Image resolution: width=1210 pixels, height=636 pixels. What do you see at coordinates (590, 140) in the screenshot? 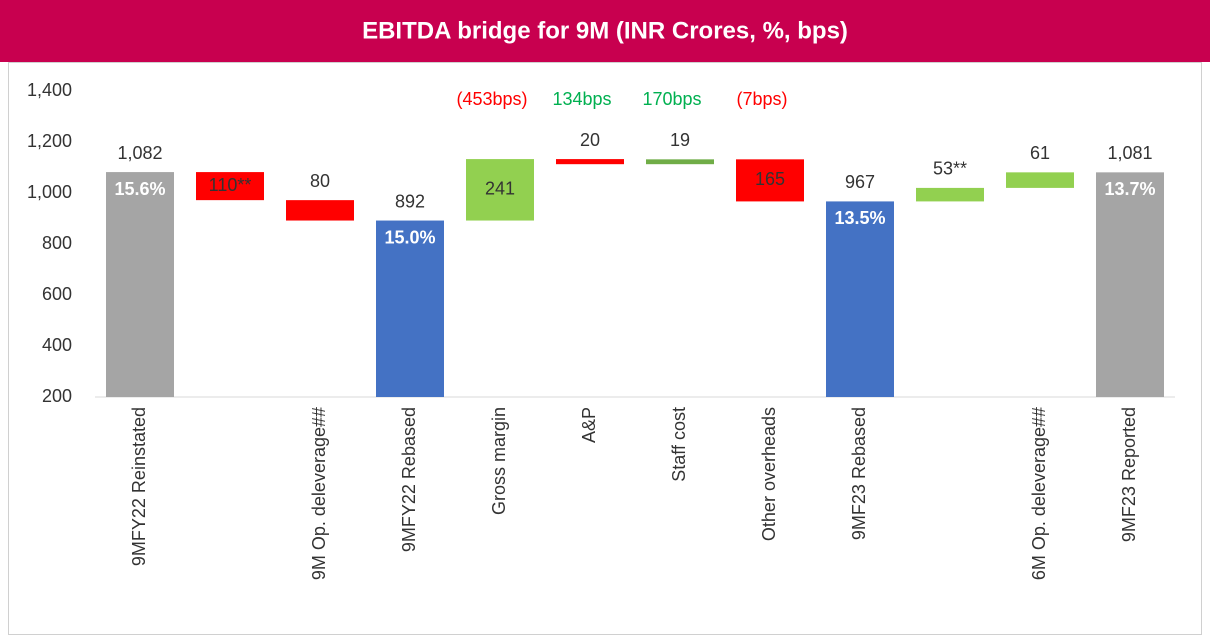
I see `value-label: 20` at bounding box center [590, 140].